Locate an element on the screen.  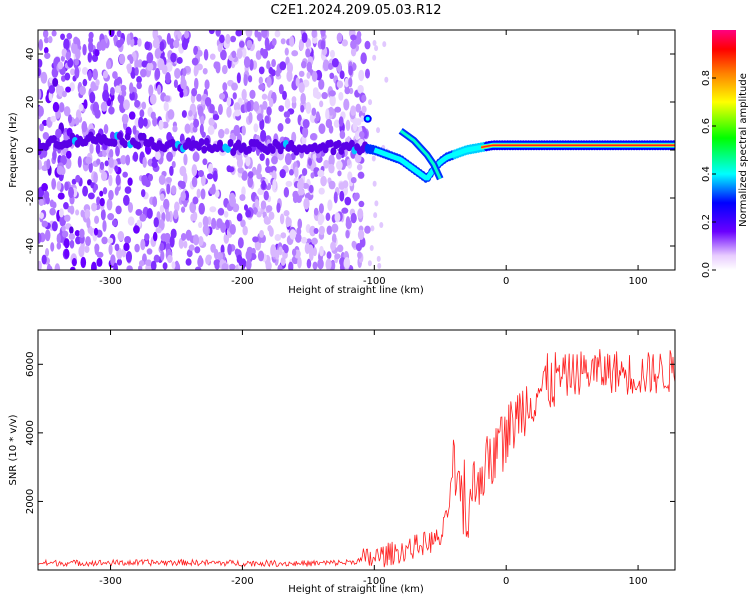
snr-x-label: Height of straight line (km) is located at coordinates (356, 589).